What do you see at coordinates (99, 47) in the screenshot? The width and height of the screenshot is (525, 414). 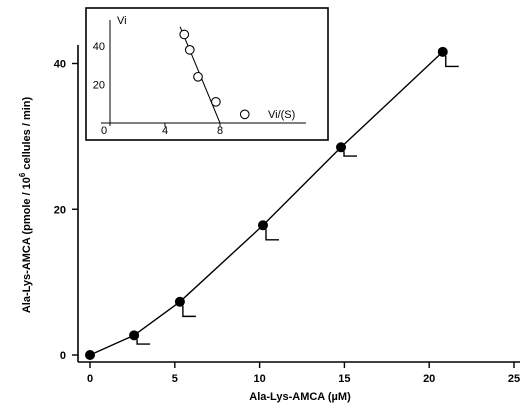 I see `inset-y-tick-label: 40` at bounding box center [99, 47].